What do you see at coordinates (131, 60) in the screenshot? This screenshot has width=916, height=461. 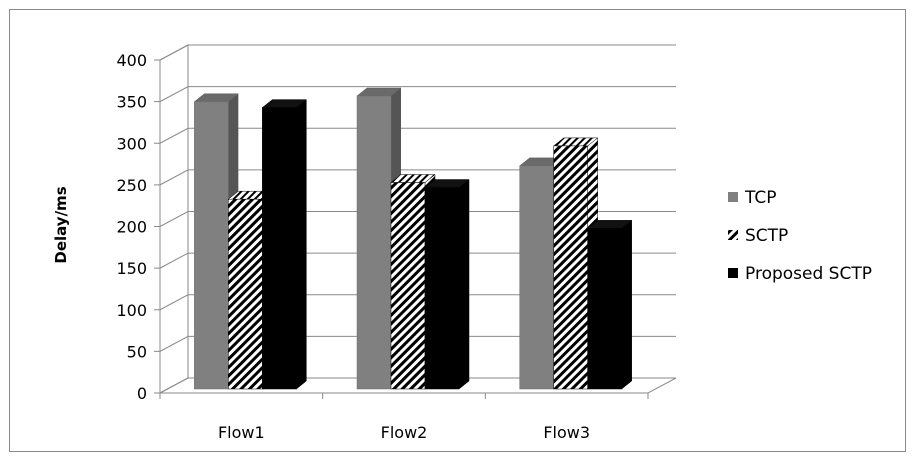 I see `y-tick-label: 400` at bounding box center [131, 60].